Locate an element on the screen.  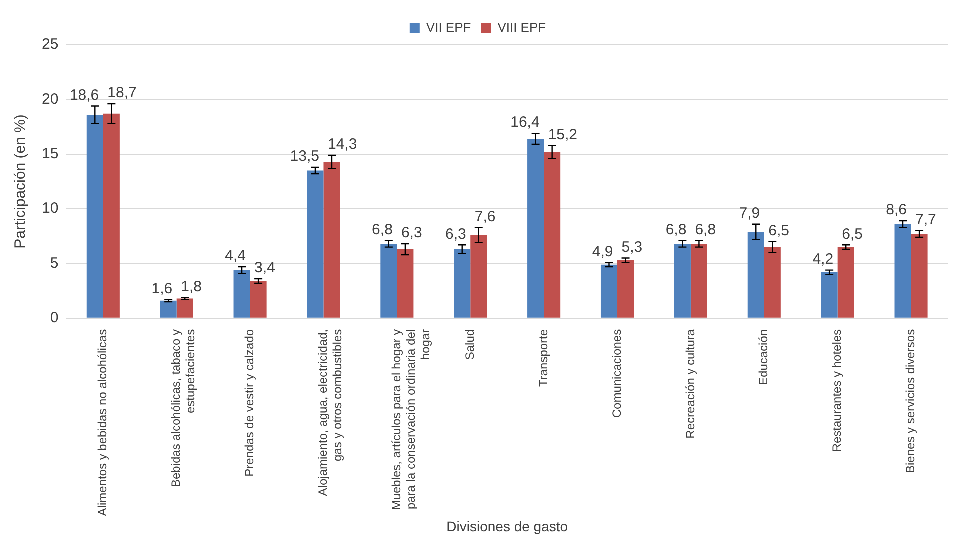
x-tick-label: Comunicaciones is located at coordinates (617, 373).